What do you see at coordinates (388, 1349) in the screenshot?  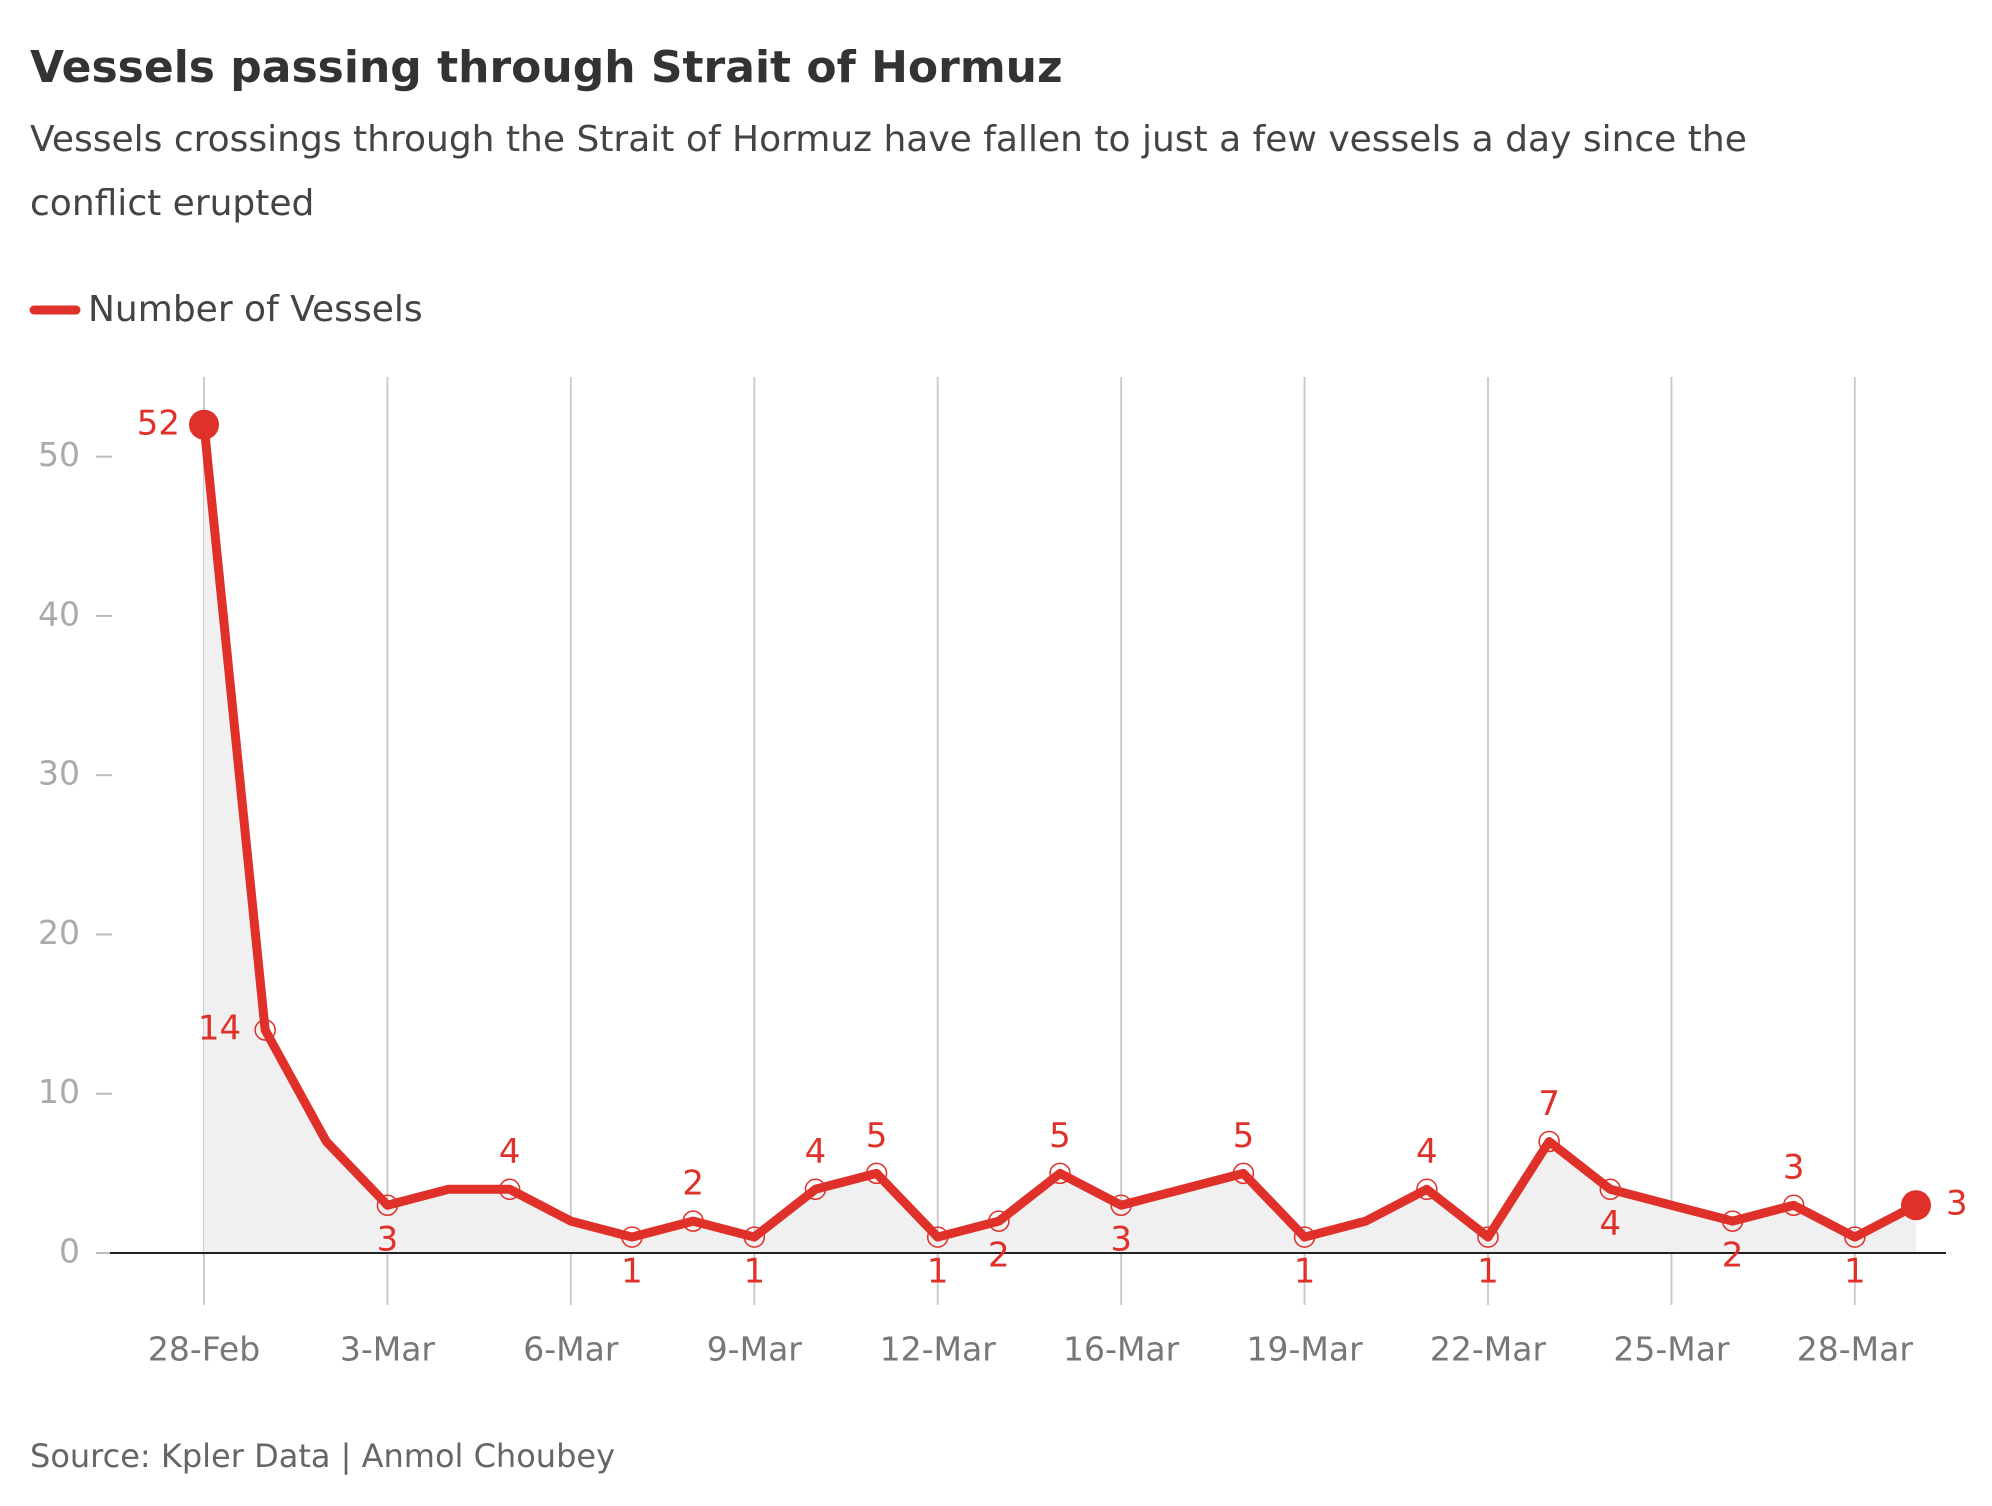 I see `x-tick-label: 3-Mar` at bounding box center [388, 1349].